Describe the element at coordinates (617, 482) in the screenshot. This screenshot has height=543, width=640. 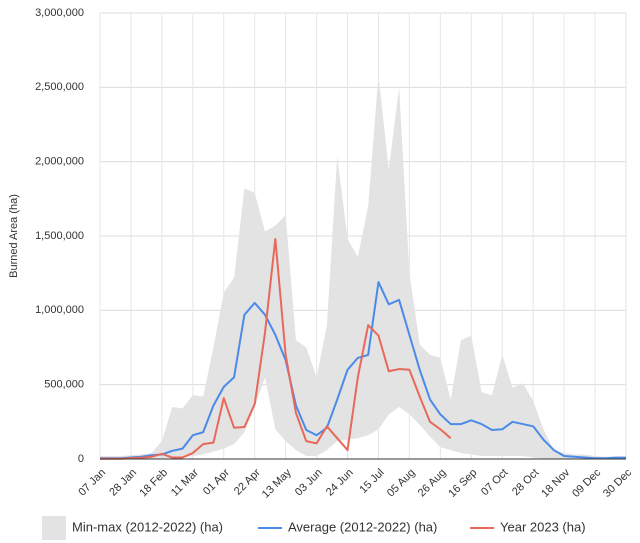
I see `x-tick-label: 30 Dec` at that location.